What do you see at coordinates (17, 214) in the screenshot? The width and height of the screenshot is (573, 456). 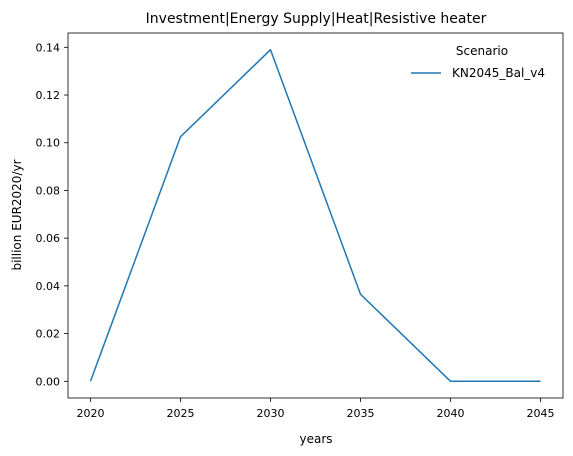 I see `y-axis-label: billion EUR2020/yr` at bounding box center [17, 214].